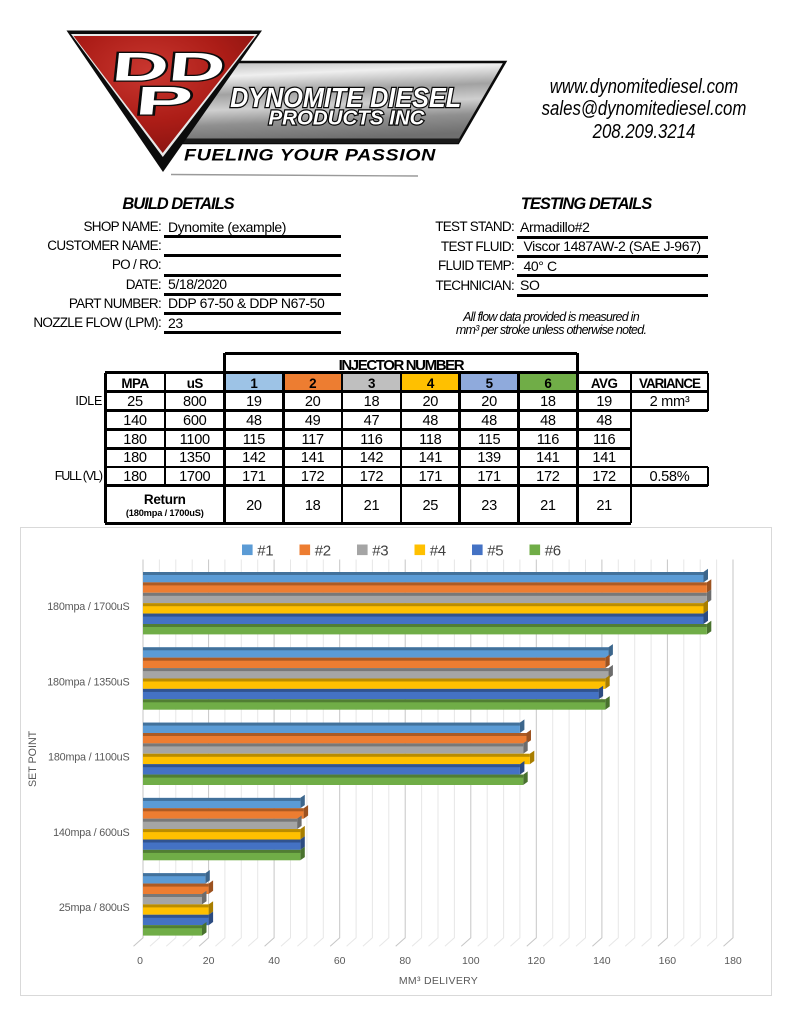 Image resolution: width=791 pixels, height=1024 pixels. What do you see at coordinates (668, 961) in the screenshot?
I see `svg-text: 160` at bounding box center [668, 961].